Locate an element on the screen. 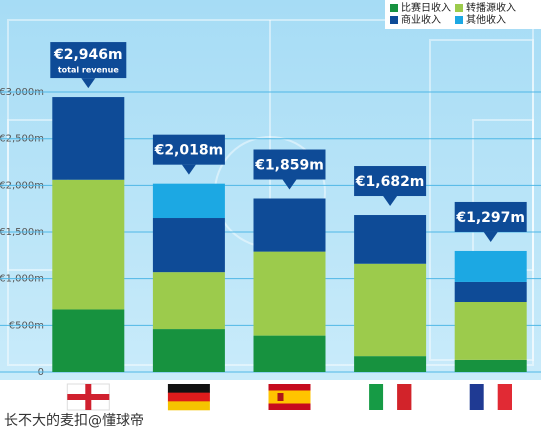 This screenshot has width=541, height=433. callout-label: €1,297m is located at coordinates (490, 218).